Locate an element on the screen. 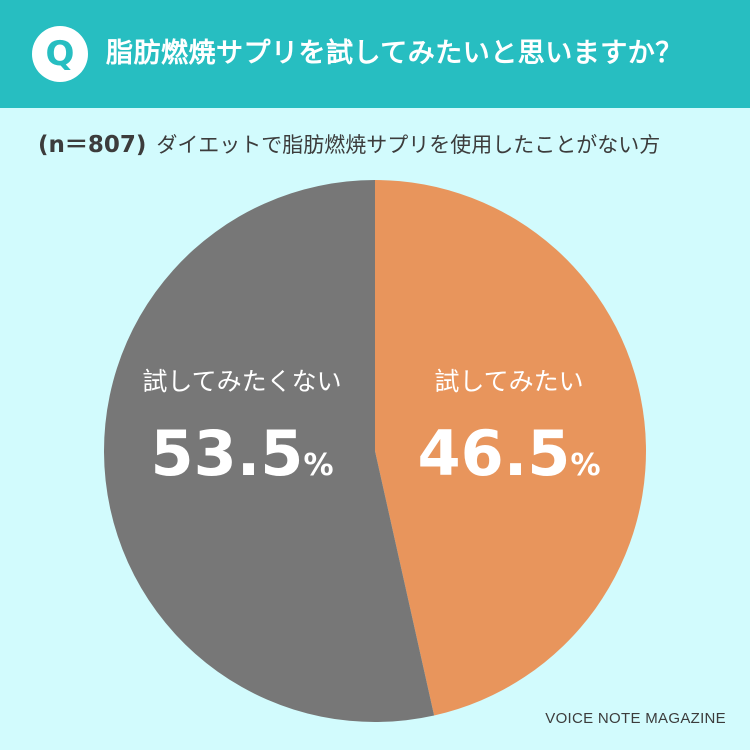  slice-label-2: 試してみたくない is located at coordinates (241, 381).